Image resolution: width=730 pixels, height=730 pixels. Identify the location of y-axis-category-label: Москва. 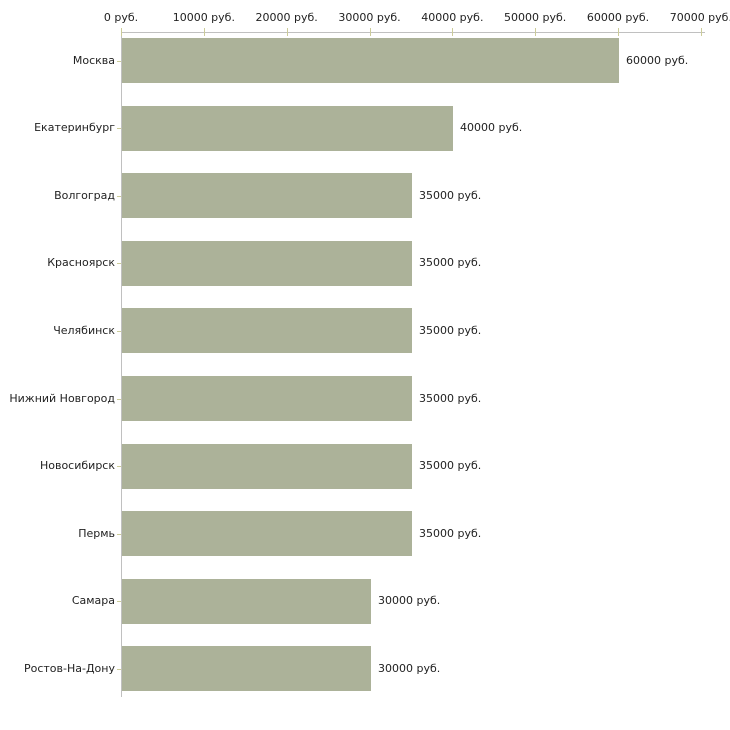
(93, 60).